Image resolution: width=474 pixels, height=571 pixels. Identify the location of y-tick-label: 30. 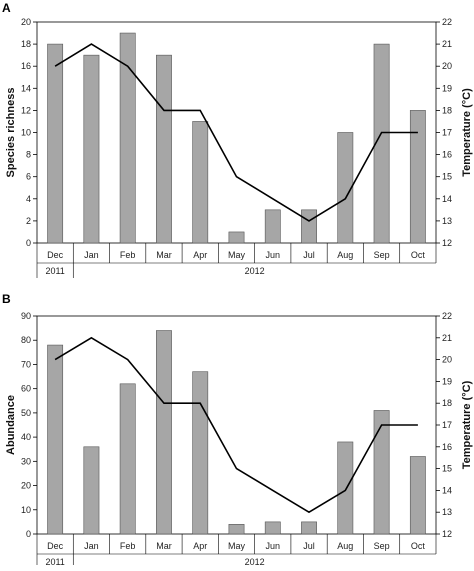
(26, 461).